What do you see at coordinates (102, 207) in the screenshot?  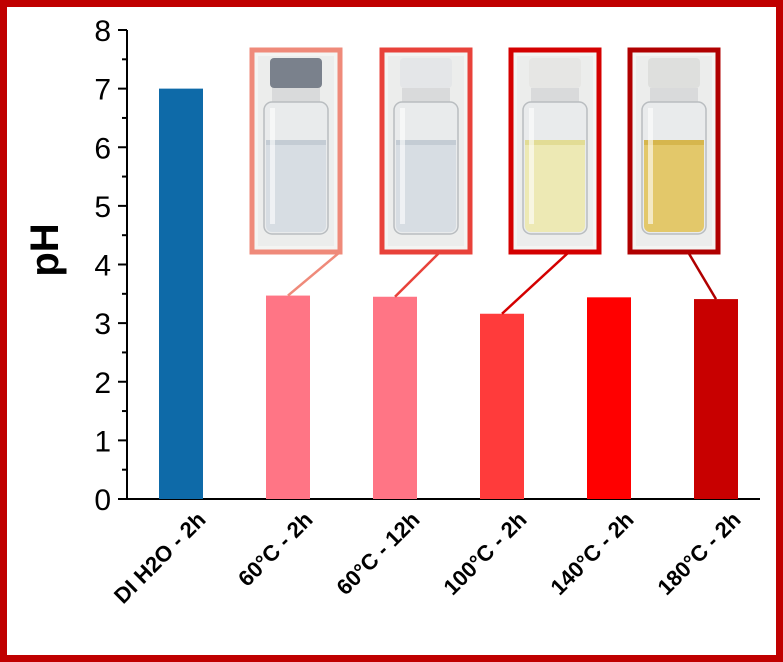 I see `y-tick-label: 5` at bounding box center [102, 207].